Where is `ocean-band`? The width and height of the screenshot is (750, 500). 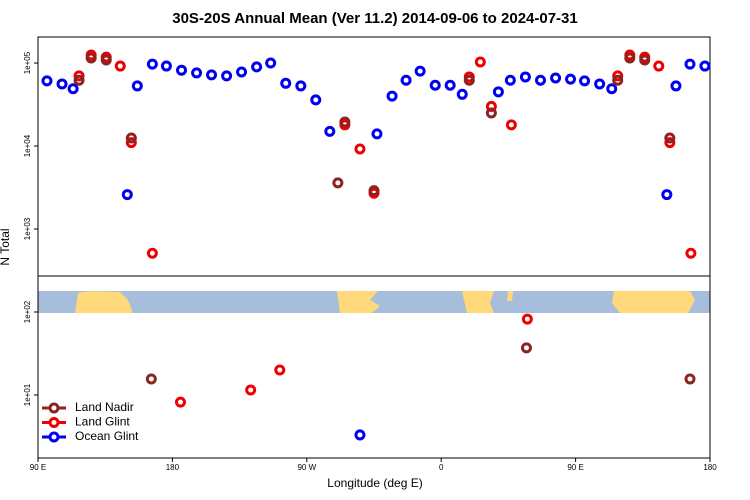 ocean-band is located at coordinates (374, 302).